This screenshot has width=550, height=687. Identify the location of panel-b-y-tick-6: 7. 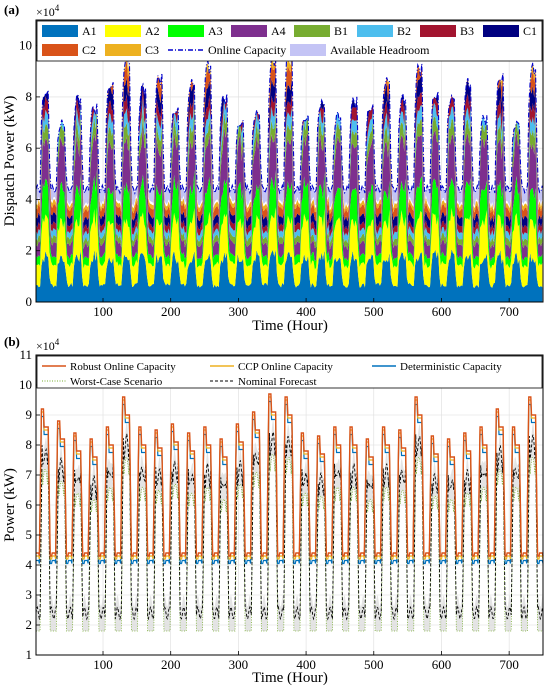
(29, 474).